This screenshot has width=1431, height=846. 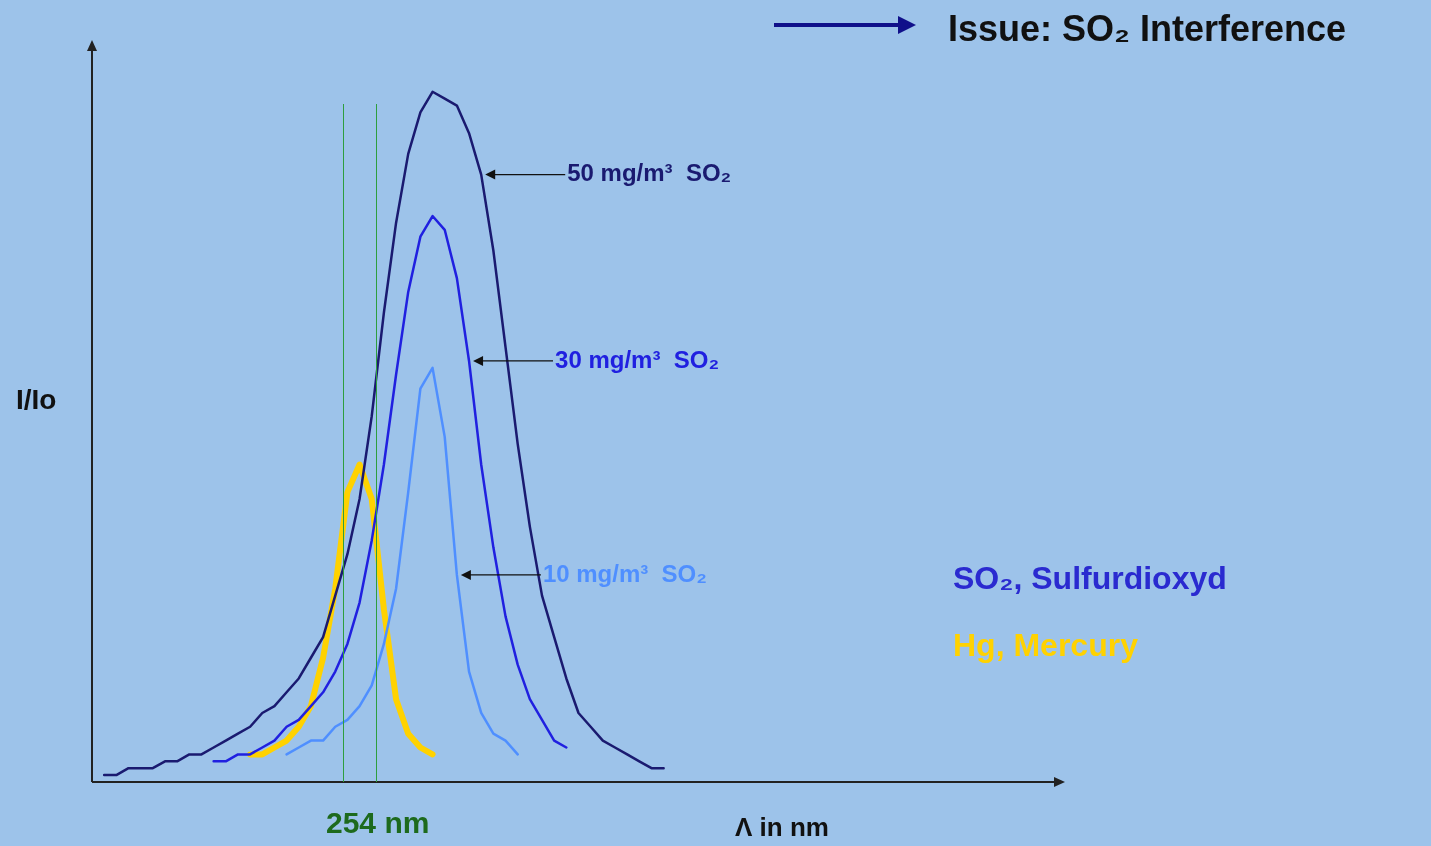 What do you see at coordinates (782, 827) in the screenshot?
I see `x-axis-title: Λ in nm` at bounding box center [782, 827].